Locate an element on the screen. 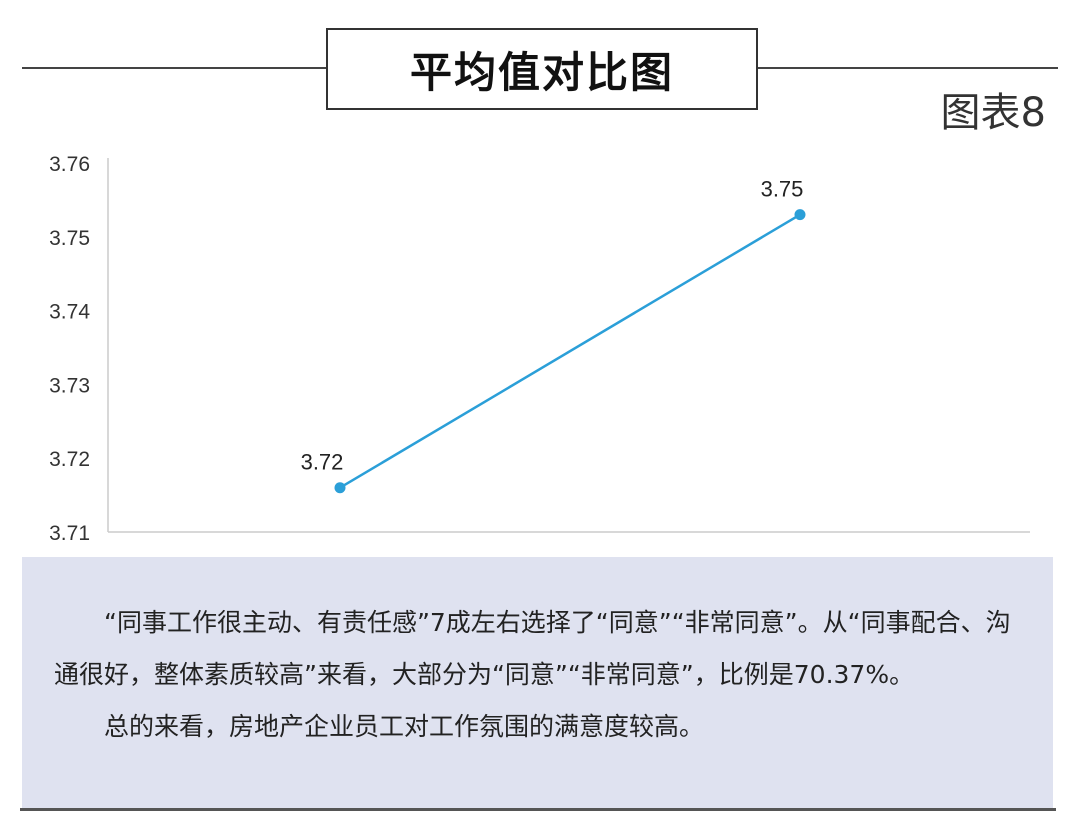 The height and width of the screenshot is (833, 1080). y-tick-label: 3.75 is located at coordinates (69, 238).